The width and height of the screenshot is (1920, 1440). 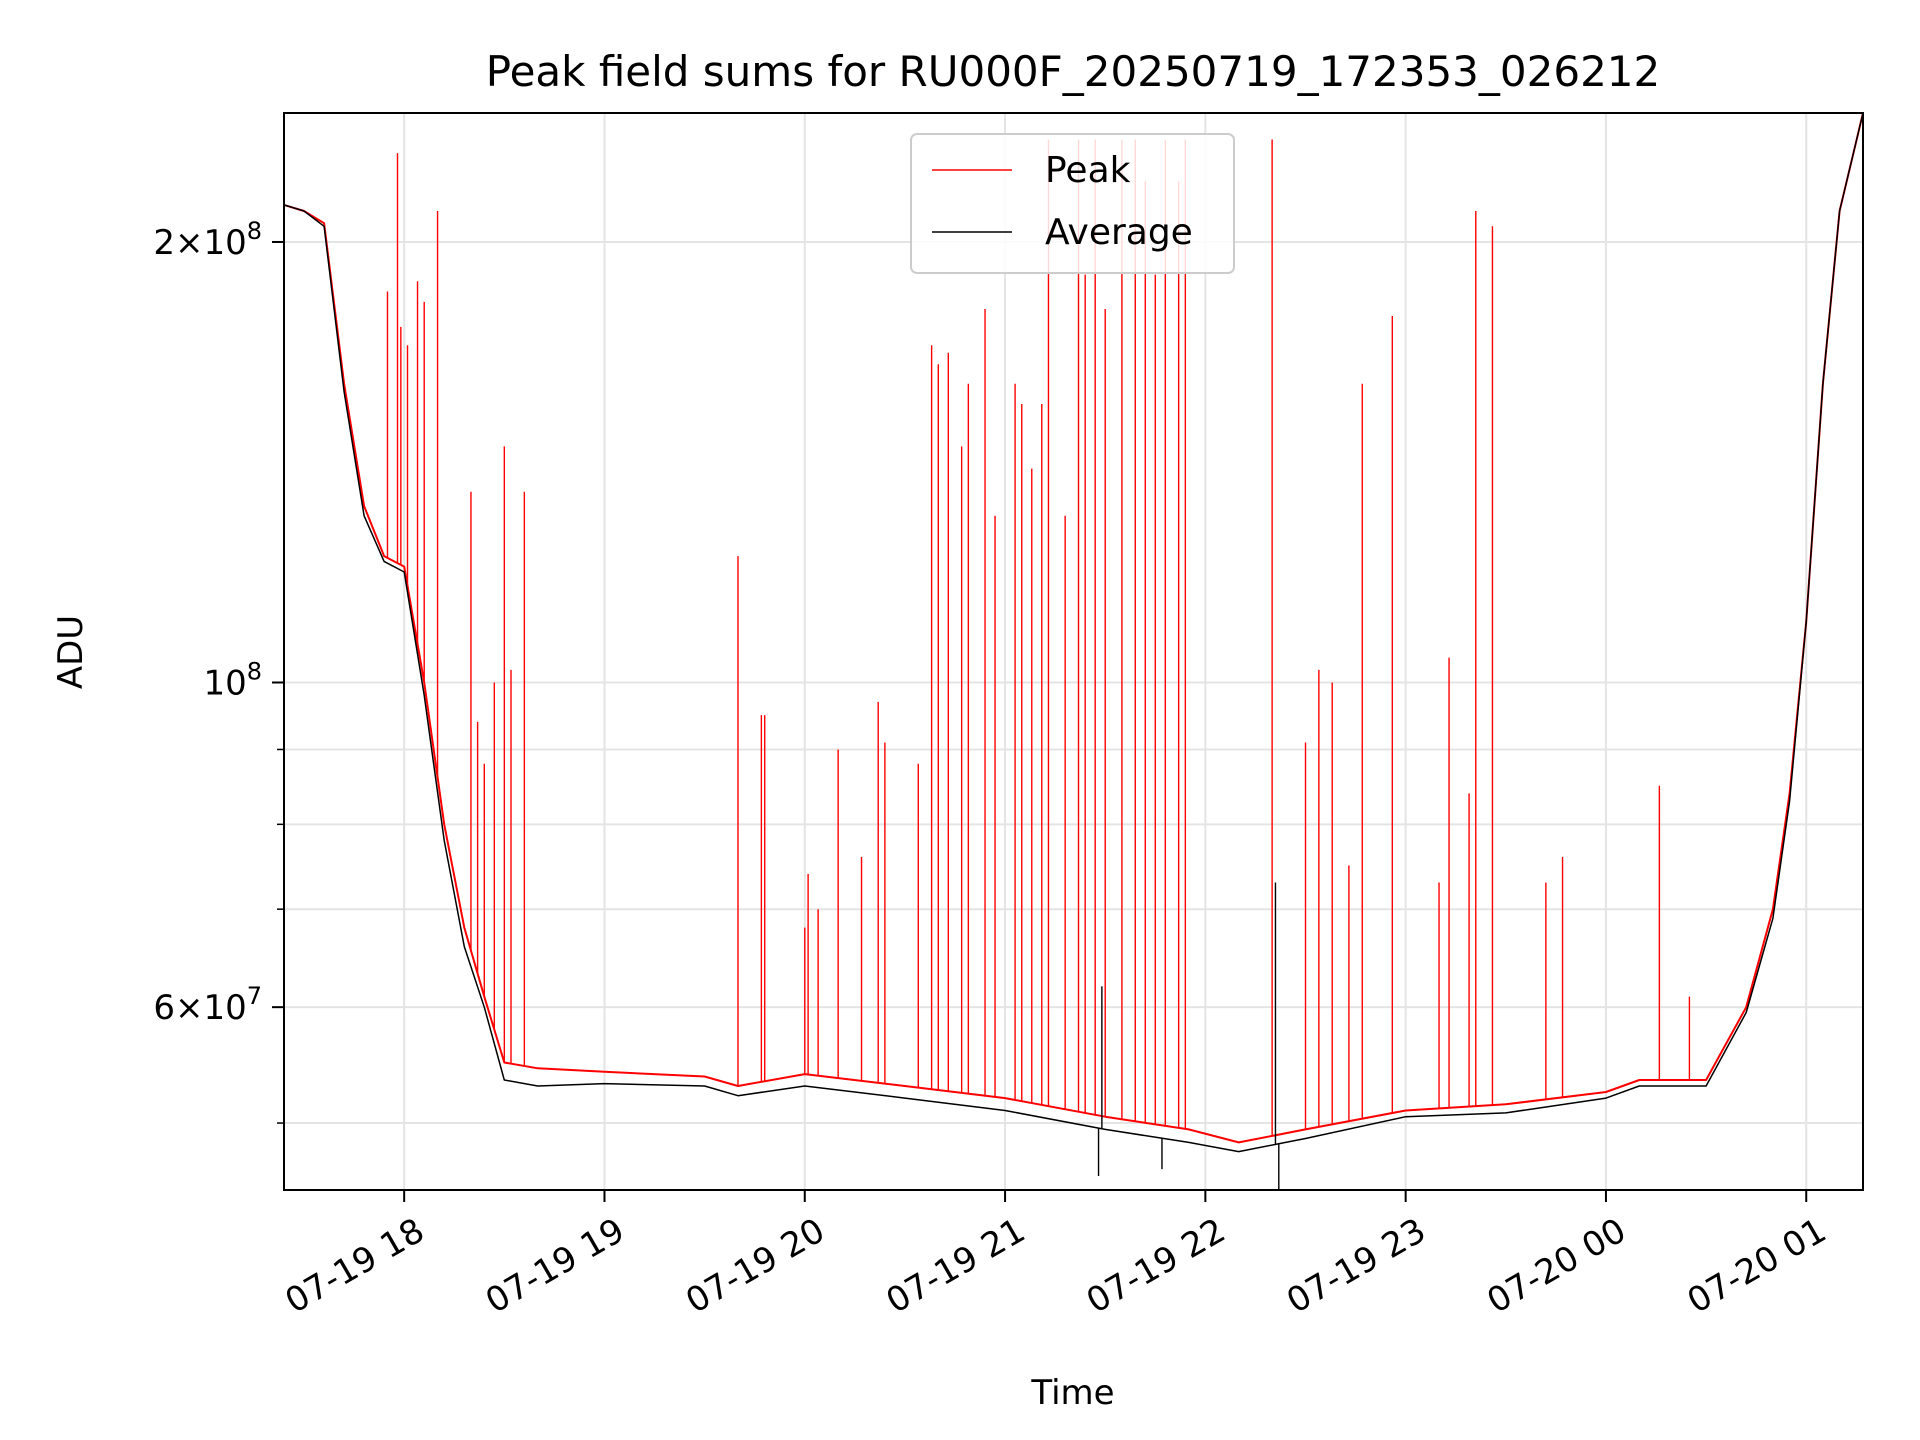 I want to click on y-tick-label: 2×10⁸, so click(x=207, y=240).